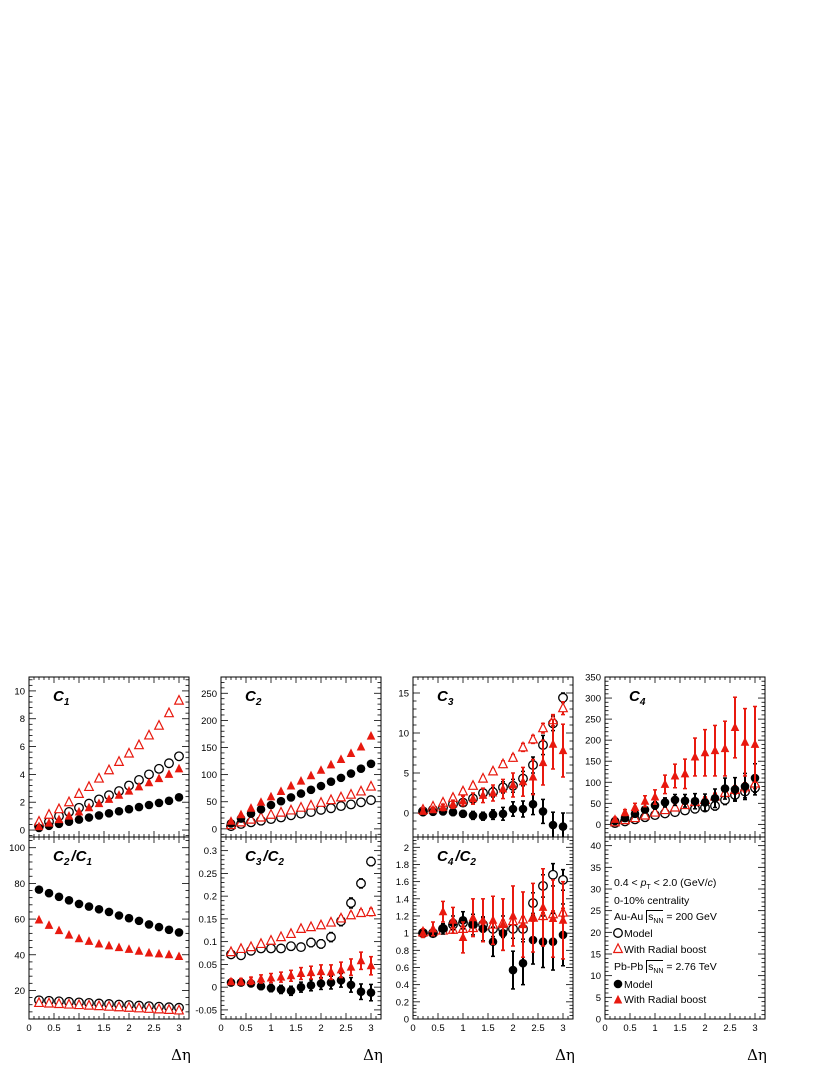 The width and height of the screenshot is (830, 1075). I want to click on y-tick-label: 0, so click(598, 825).